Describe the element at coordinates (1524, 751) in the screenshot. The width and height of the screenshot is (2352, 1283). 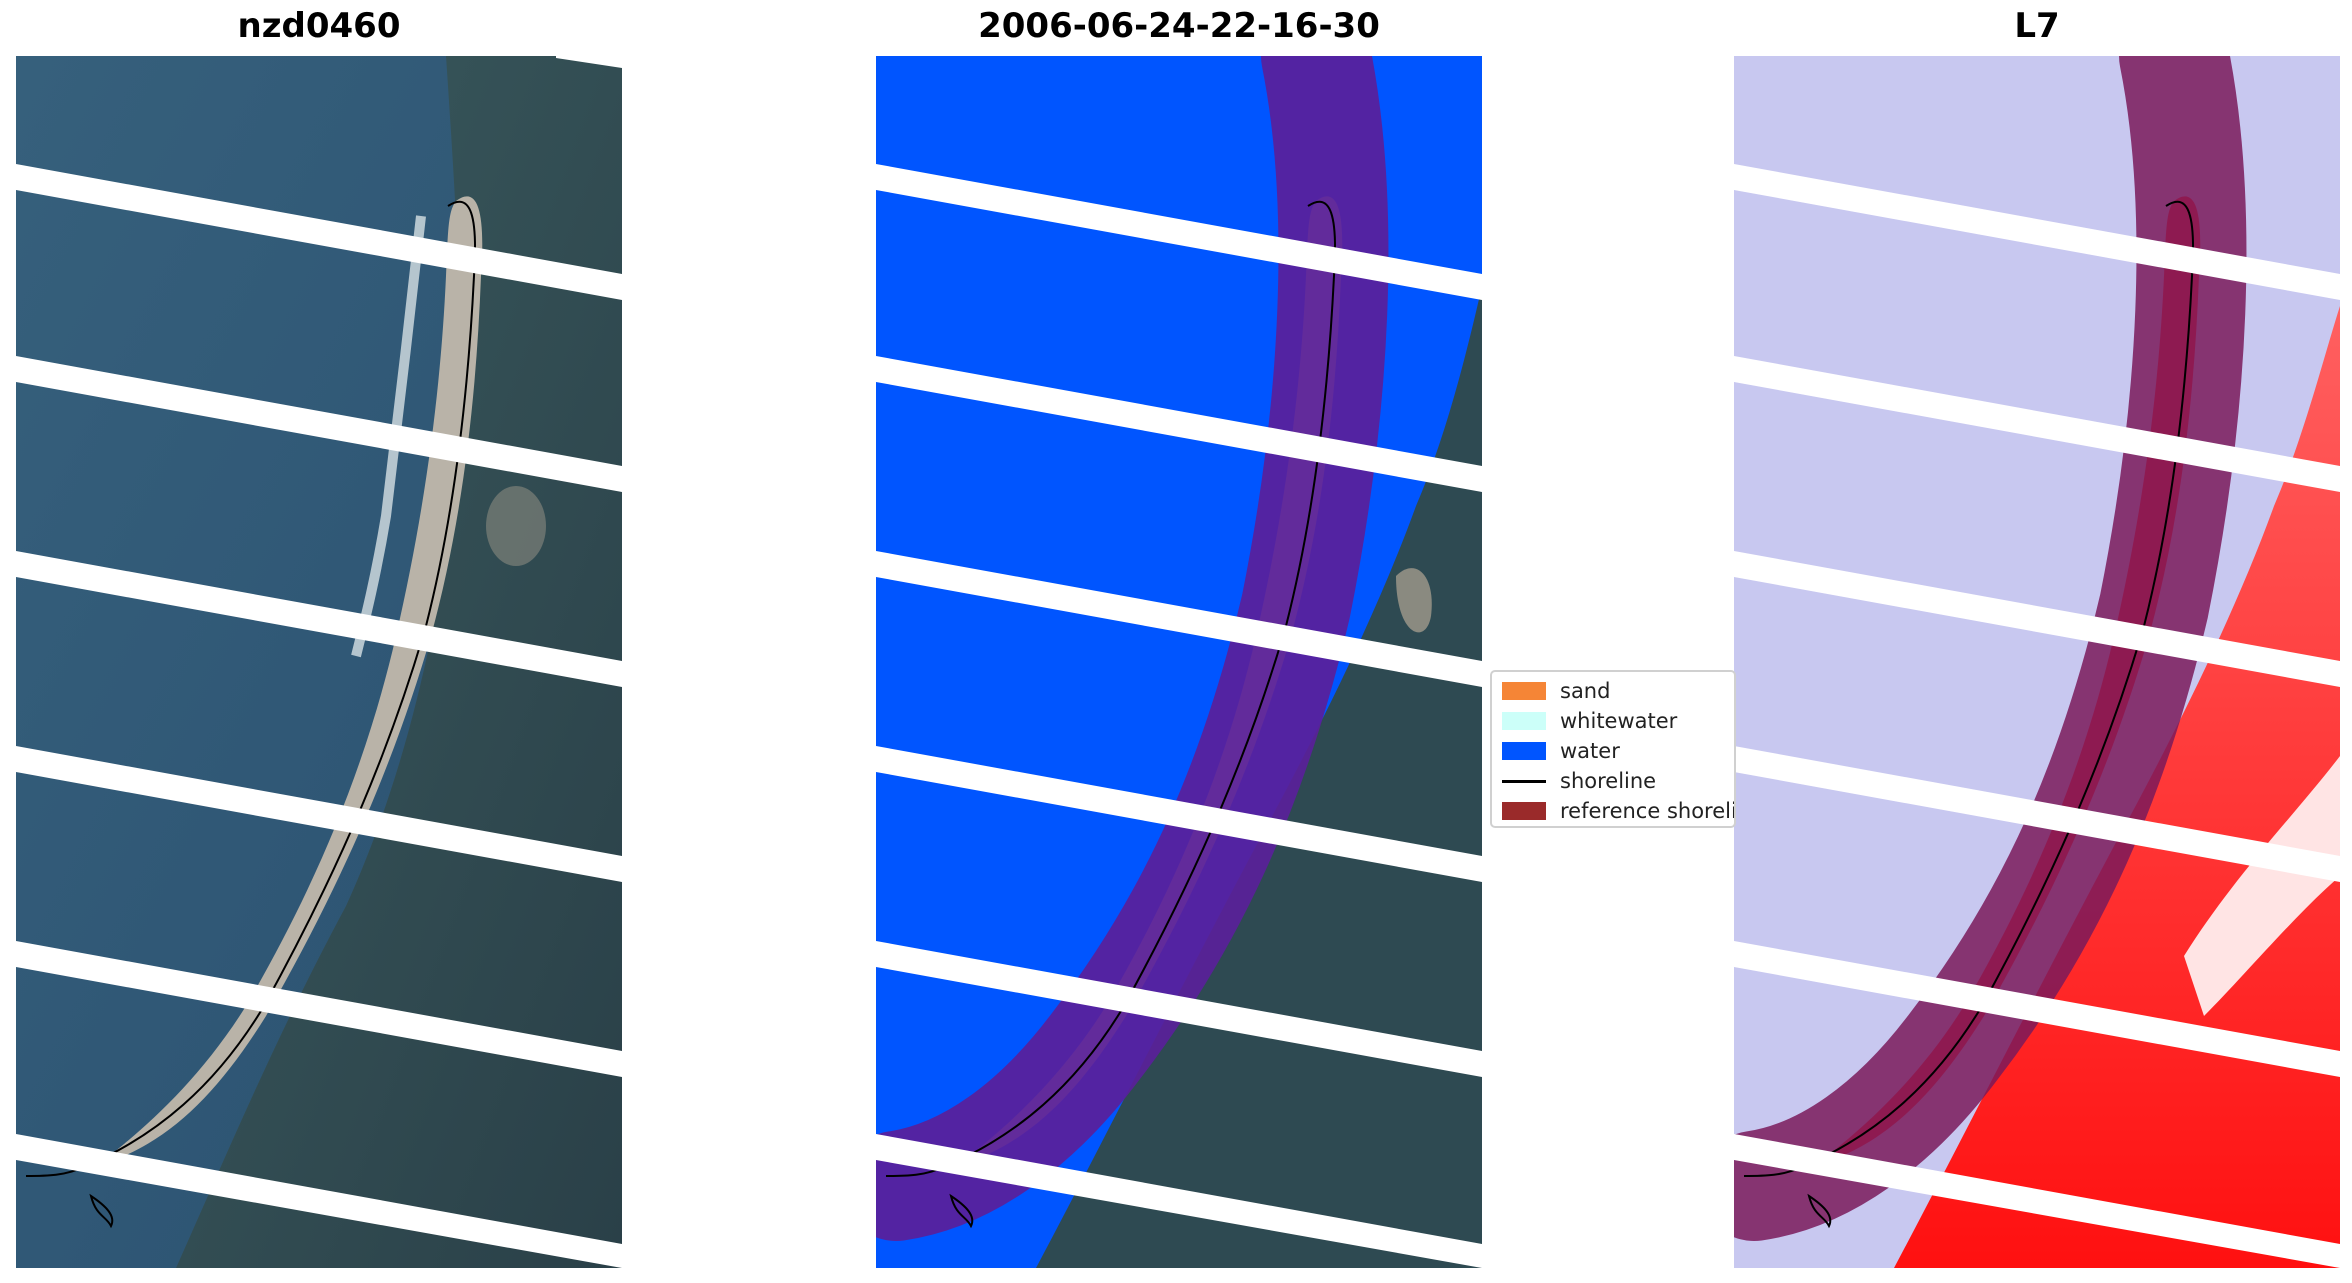
I see `water-swatch` at that location.